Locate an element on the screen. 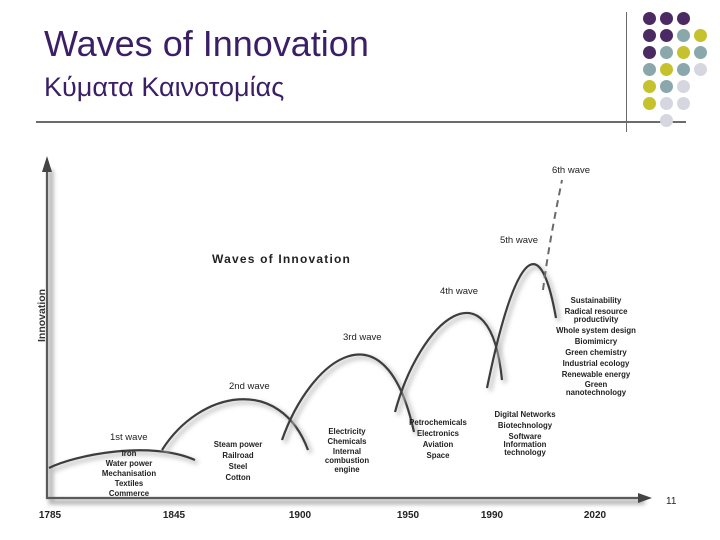 This screenshot has width=720, height=540. wave-item: Textiles is located at coordinates (129, 483).